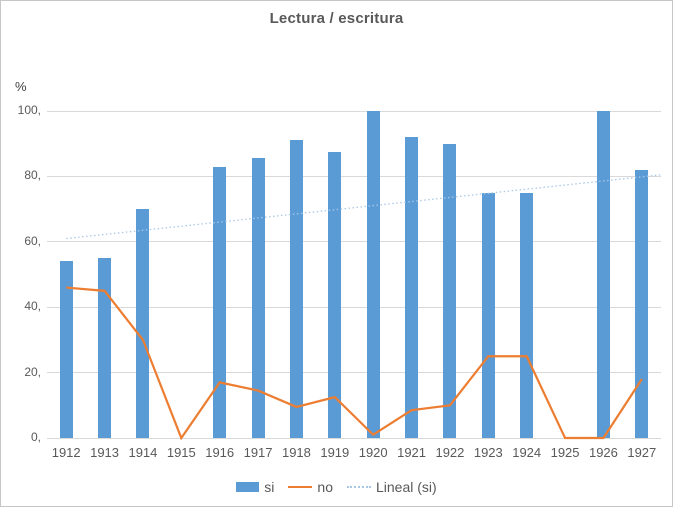 This screenshot has height=507, width=673. Describe the element at coordinates (269, 487) in the screenshot. I see `legend-label-si: si` at that location.